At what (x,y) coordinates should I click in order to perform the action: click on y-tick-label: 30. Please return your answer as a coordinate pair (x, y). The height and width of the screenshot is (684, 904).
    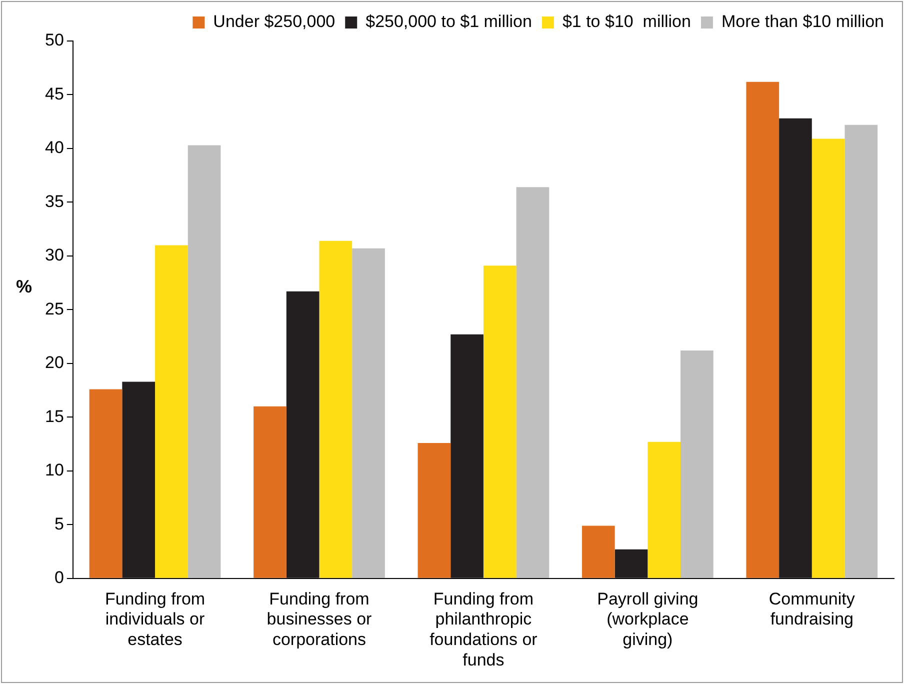
    Looking at the image, I should click on (54, 255).